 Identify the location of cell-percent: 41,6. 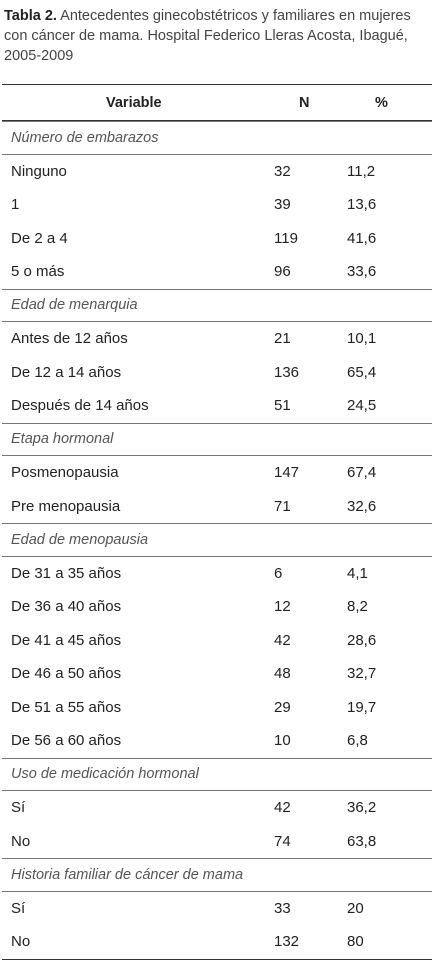
(362, 238).